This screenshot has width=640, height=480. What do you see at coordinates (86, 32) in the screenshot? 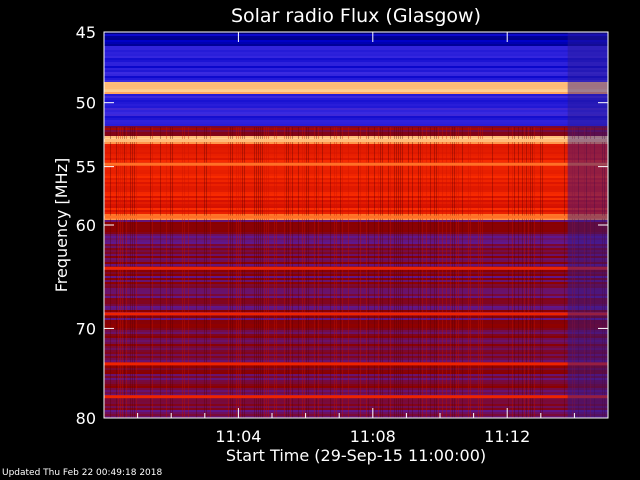
I see `y-tick-label: 45` at bounding box center [86, 32].